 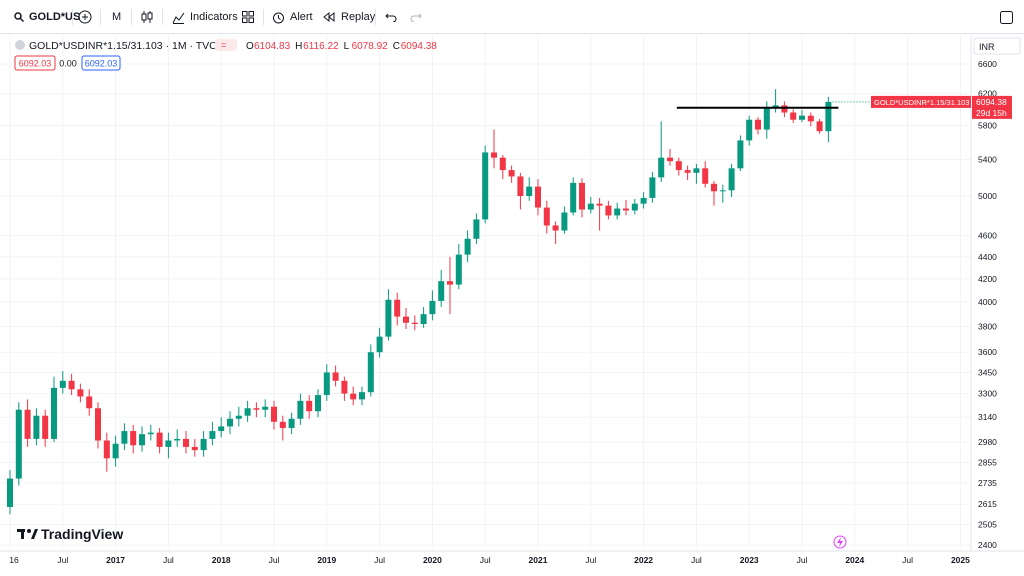 I want to click on y-tick-label: 6200, so click(x=987, y=94).